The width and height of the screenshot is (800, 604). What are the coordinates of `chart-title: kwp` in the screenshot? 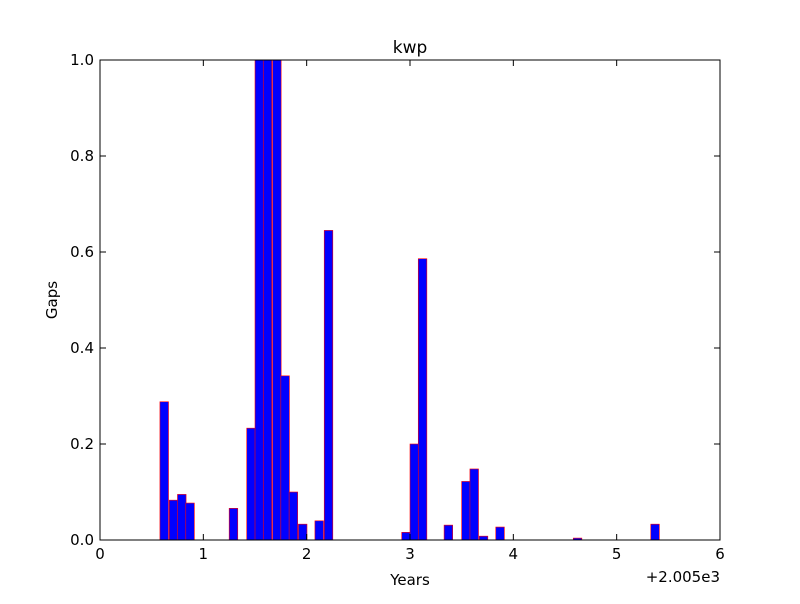 It's located at (410, 48).